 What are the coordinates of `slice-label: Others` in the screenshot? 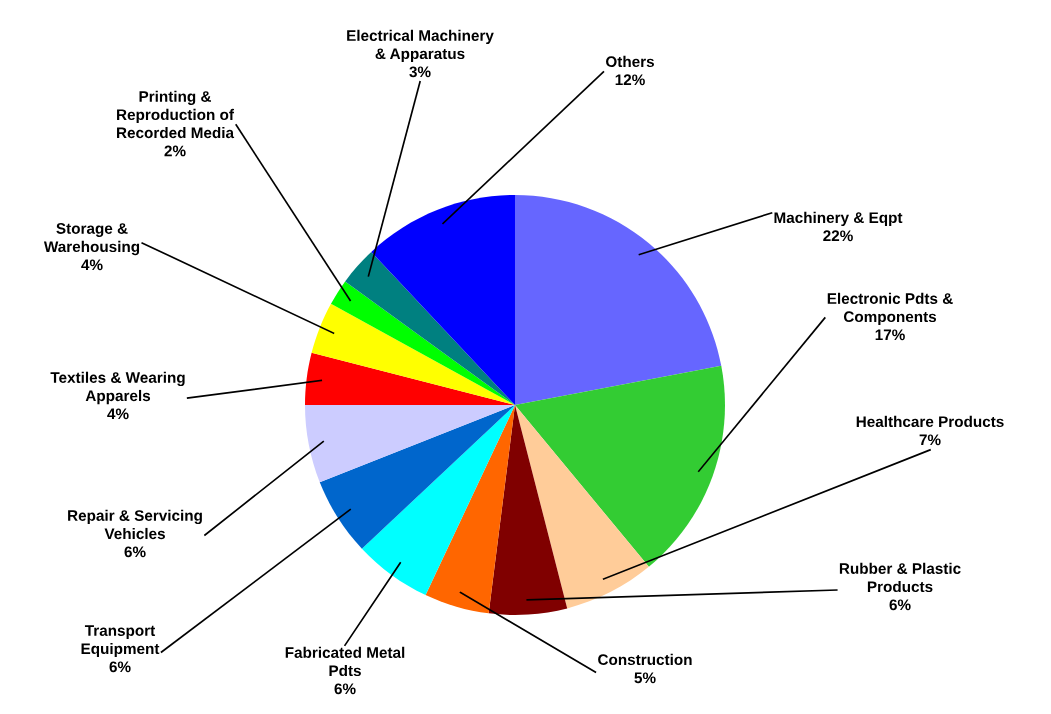 It's located at (630, 61).